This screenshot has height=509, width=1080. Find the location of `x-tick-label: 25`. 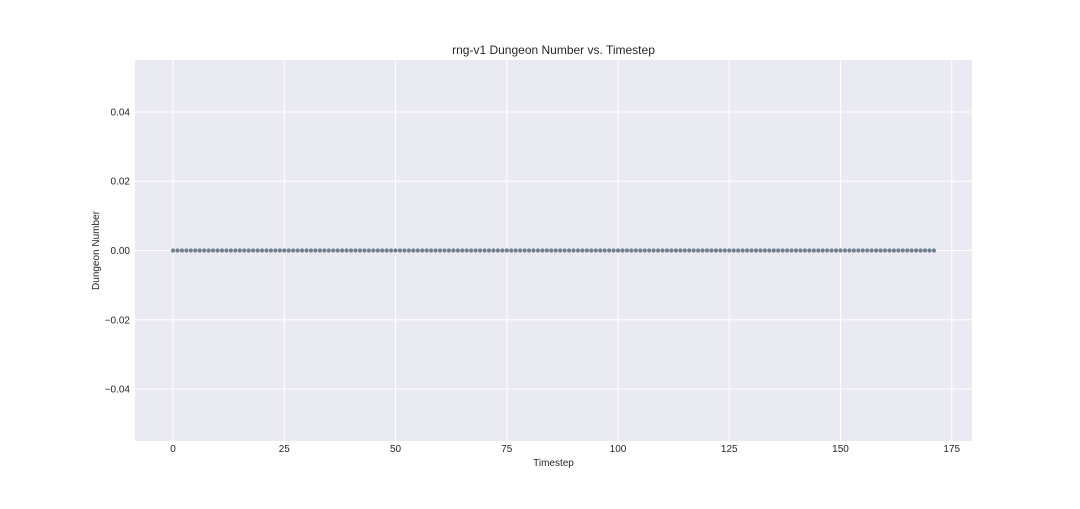

x-tick-label: 25 is located at coordinates (285, 449).